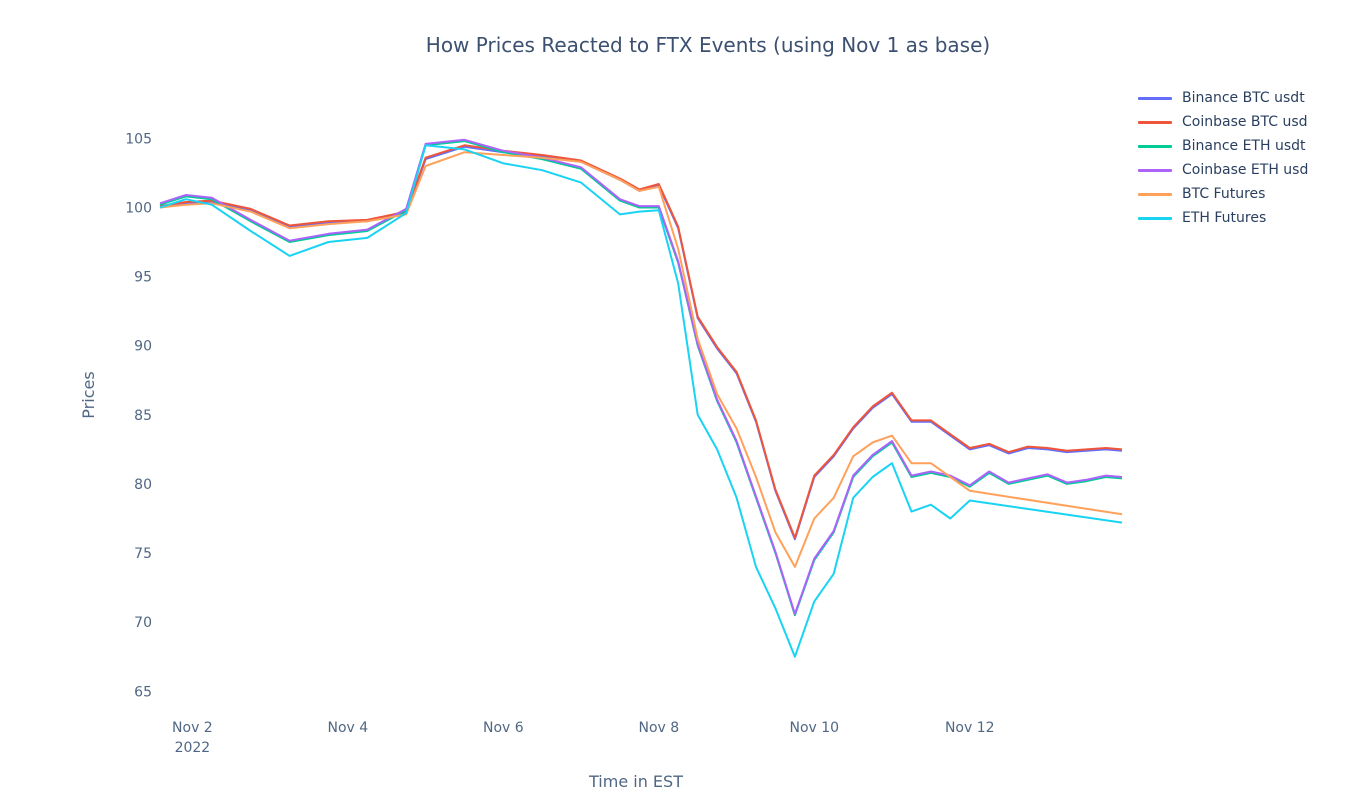 This screenshot has height=804, width=1364. What do you see at coordinates (503, 728) in the screenshot?
I see `x-tick-label: Nov 6` at bounding box center [503, 728].